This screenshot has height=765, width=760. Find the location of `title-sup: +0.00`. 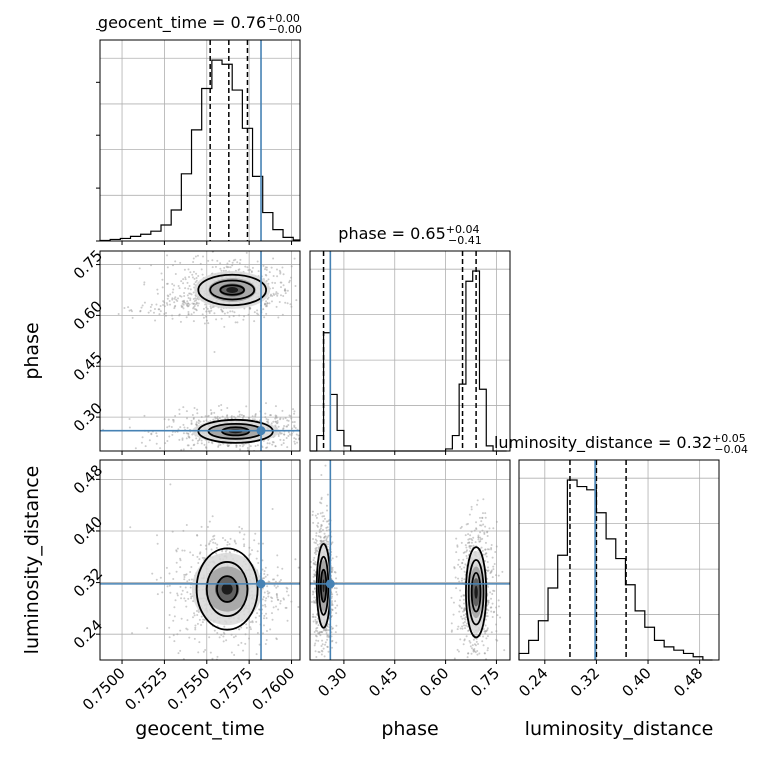

title-sup: +0.00 is located at coordinates (283, 18).